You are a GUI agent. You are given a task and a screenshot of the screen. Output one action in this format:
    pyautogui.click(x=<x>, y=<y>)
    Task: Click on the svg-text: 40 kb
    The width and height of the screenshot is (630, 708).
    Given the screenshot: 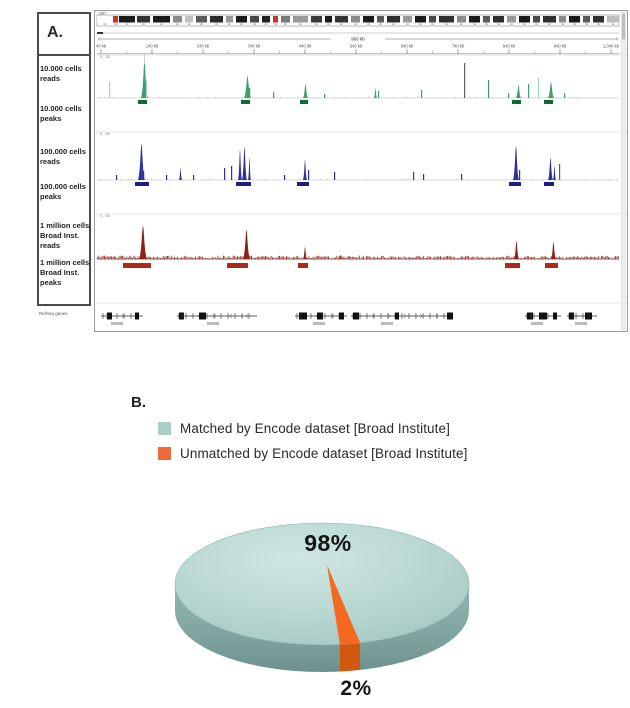 What is the action you would take?
    pyautogui.click(x=101, y=46)
    